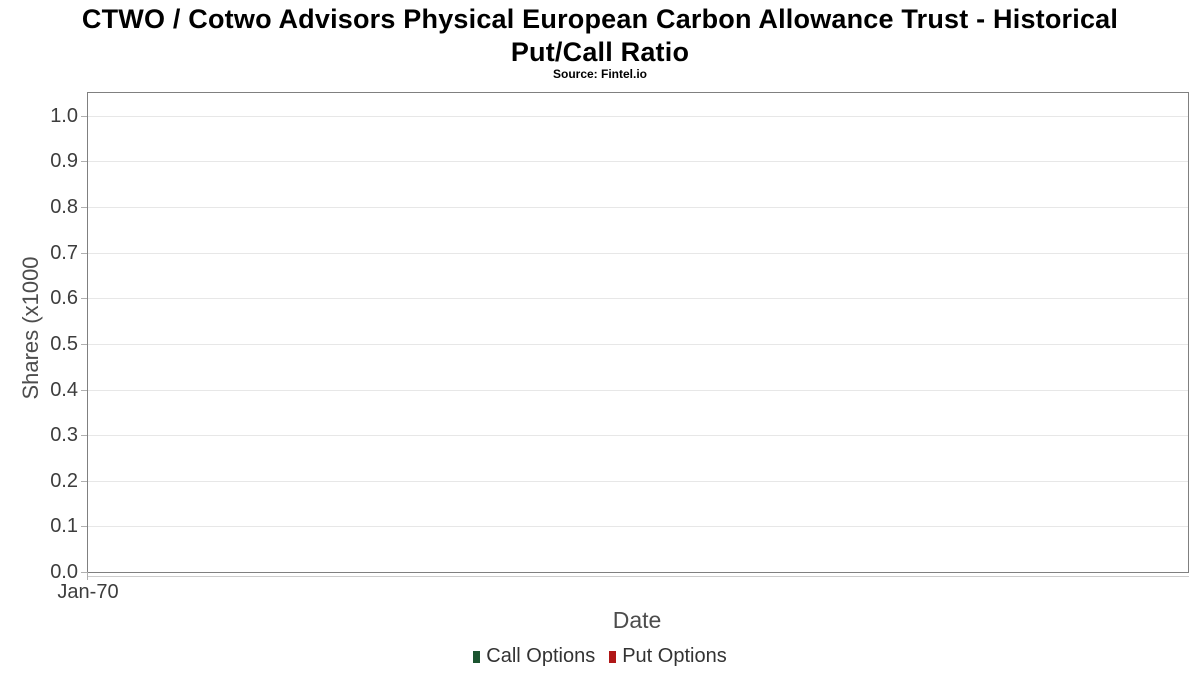  I want to click on gridline-y-0.8, so click(638, 207).